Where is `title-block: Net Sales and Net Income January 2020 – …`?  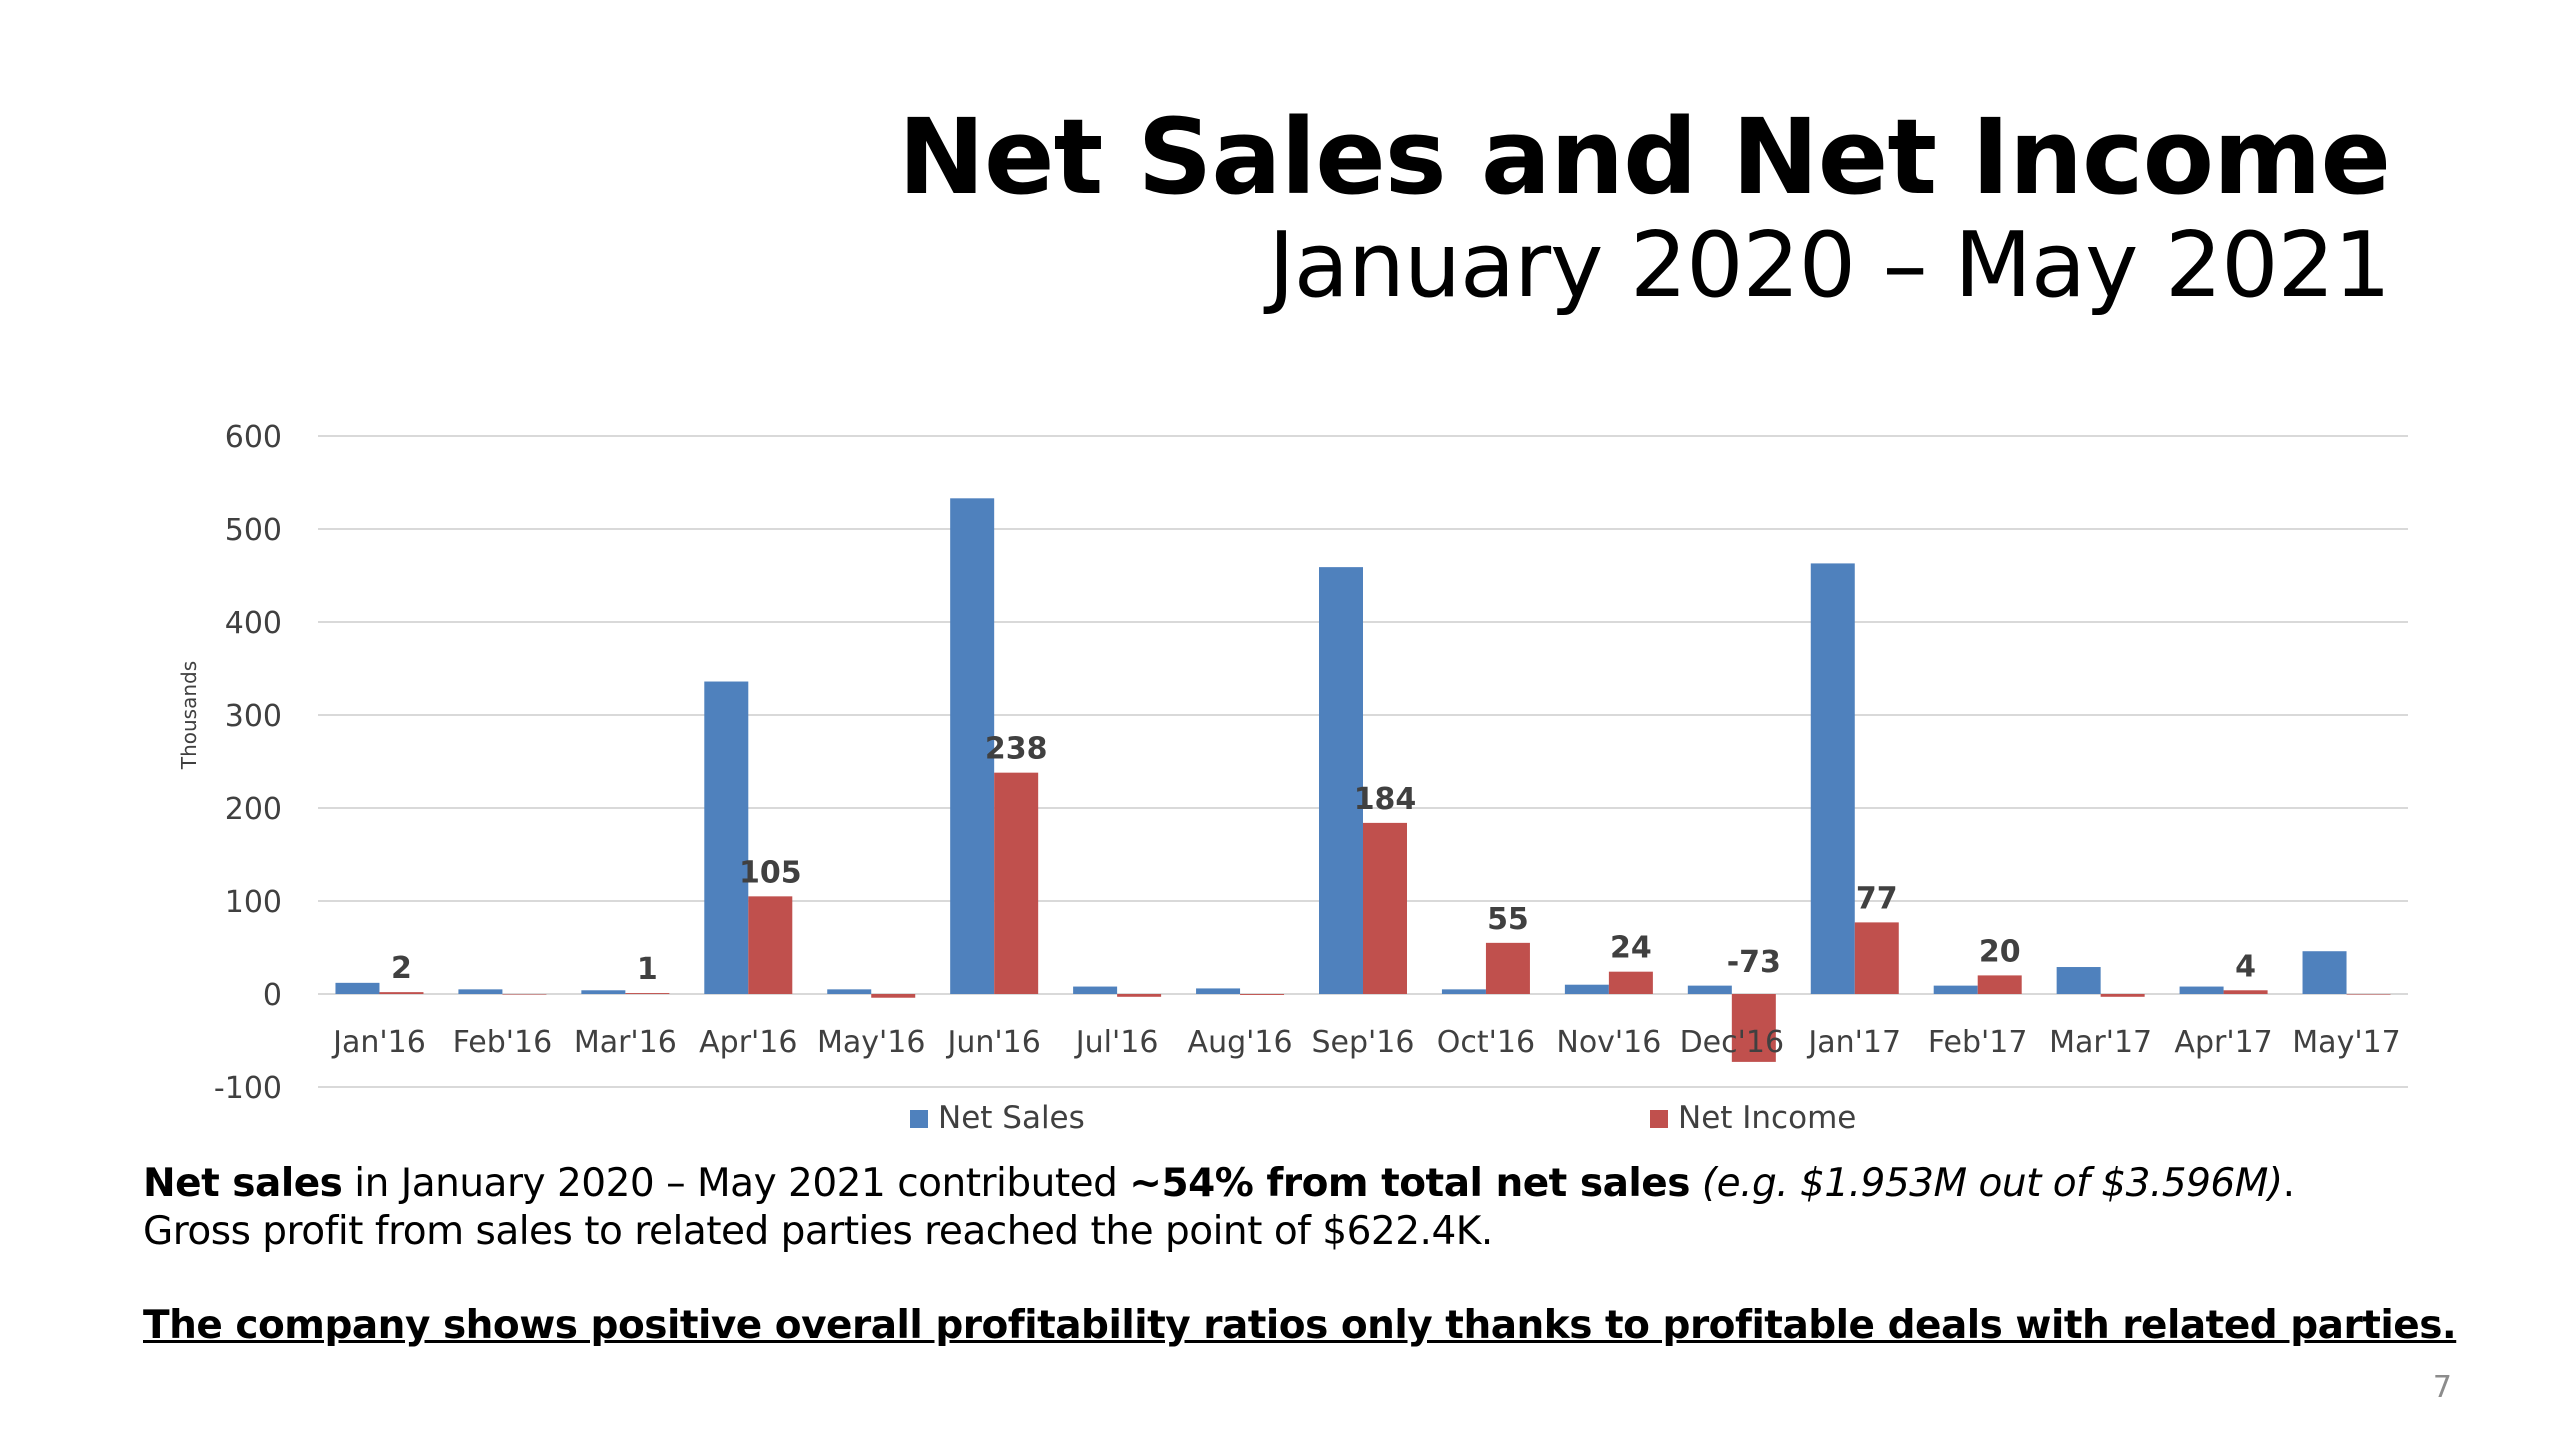 title-block: Net Sales and Net Income January 2020 – … is located at coordinates (1644, 207).